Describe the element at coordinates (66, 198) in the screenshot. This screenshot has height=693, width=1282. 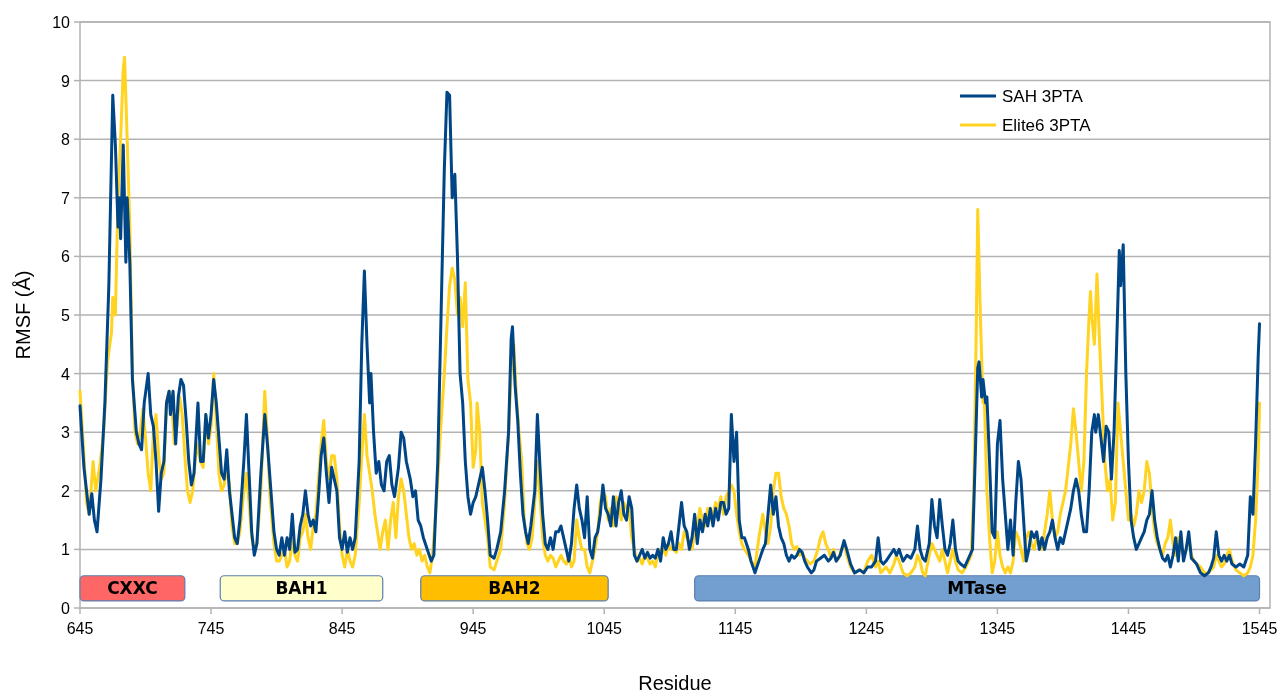
I see `y-tick-label: 7` at that location.